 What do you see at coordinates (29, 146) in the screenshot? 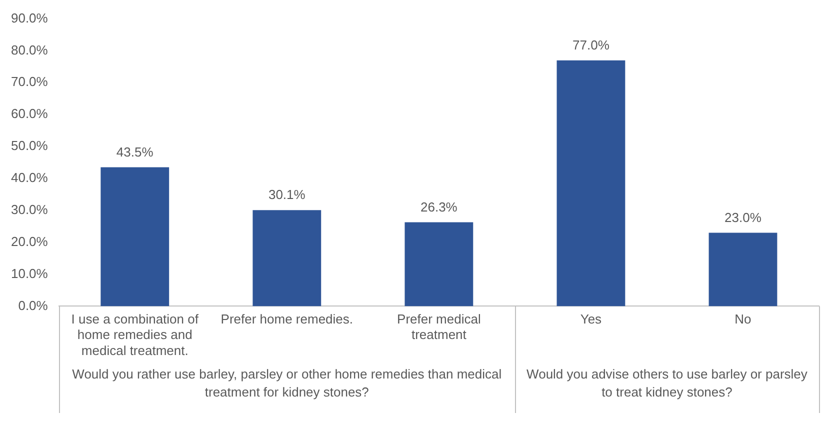
I see `y-tick-label: 50.0%` at bounding box center [29, 146].